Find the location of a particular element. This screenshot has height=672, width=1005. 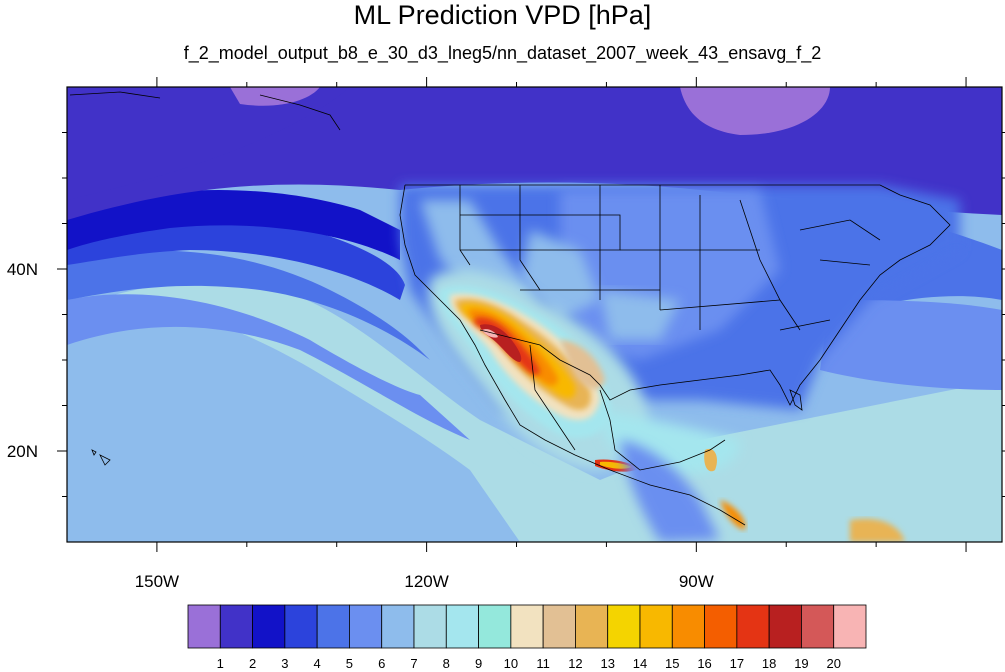

colorbar: 1 2 3 4 5 6 7 8 9 10 11 12 13 14 15 16 17 18 19 20 is located at coordinates (527, 637).